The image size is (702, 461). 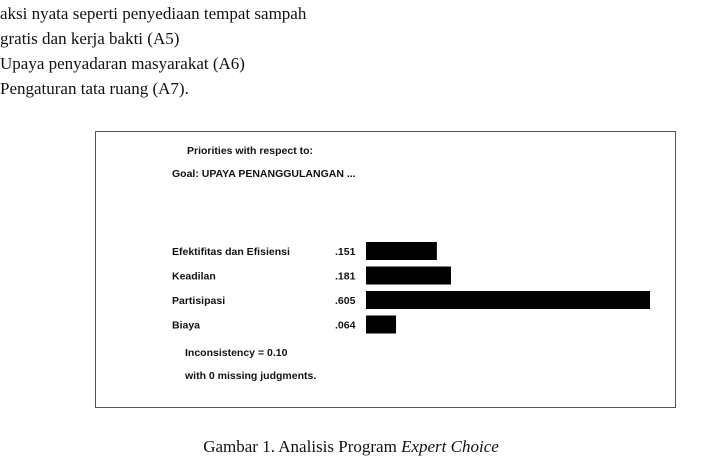 I want to click on value-label-partisipasi: .605, so click(x=345, y=301).